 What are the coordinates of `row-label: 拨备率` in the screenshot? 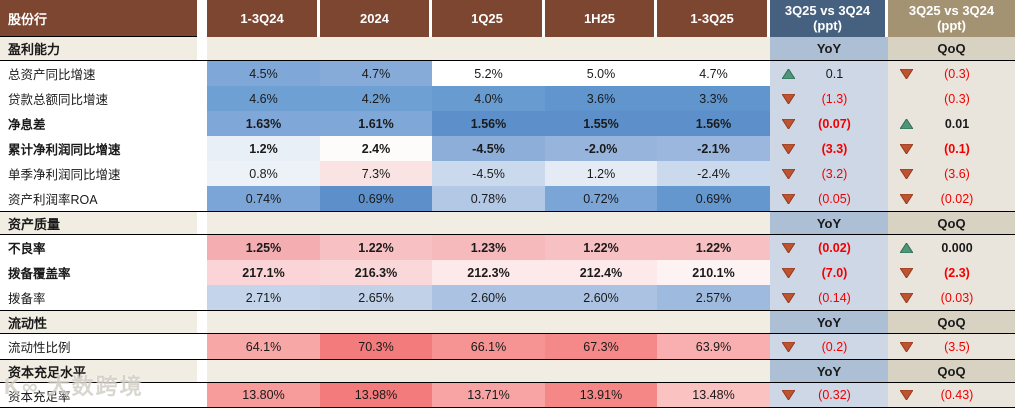 It's located at (98, 297).